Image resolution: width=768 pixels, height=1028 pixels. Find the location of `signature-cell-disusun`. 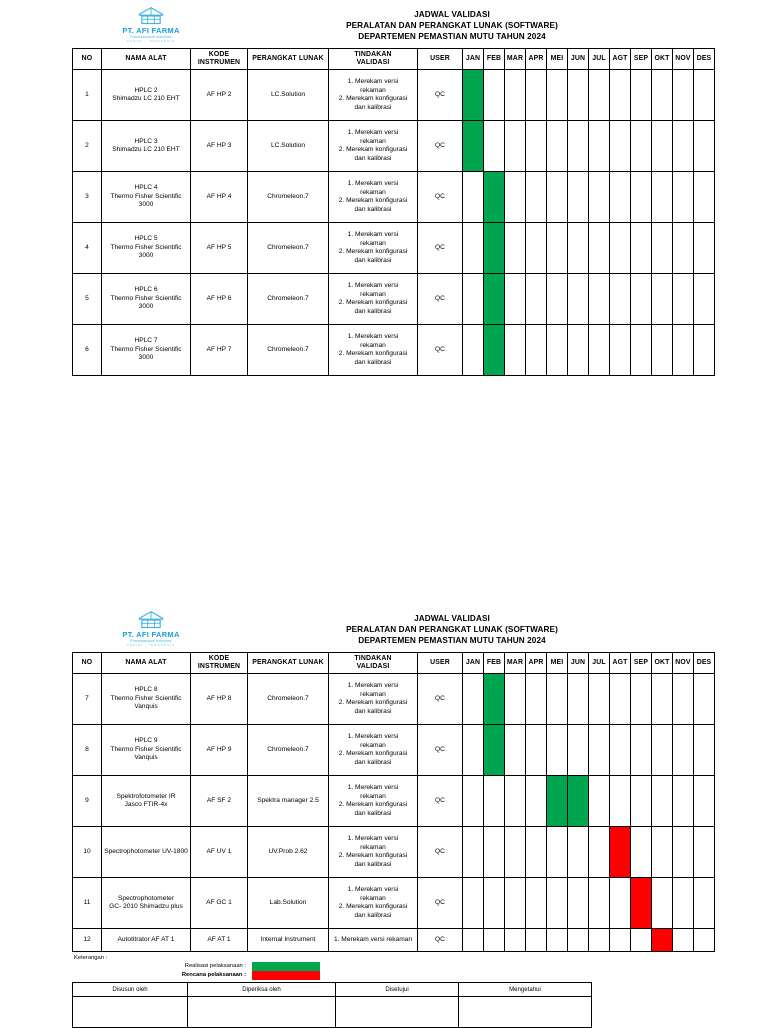

signature-cell-disusun is located at coordinates (130, 1012).